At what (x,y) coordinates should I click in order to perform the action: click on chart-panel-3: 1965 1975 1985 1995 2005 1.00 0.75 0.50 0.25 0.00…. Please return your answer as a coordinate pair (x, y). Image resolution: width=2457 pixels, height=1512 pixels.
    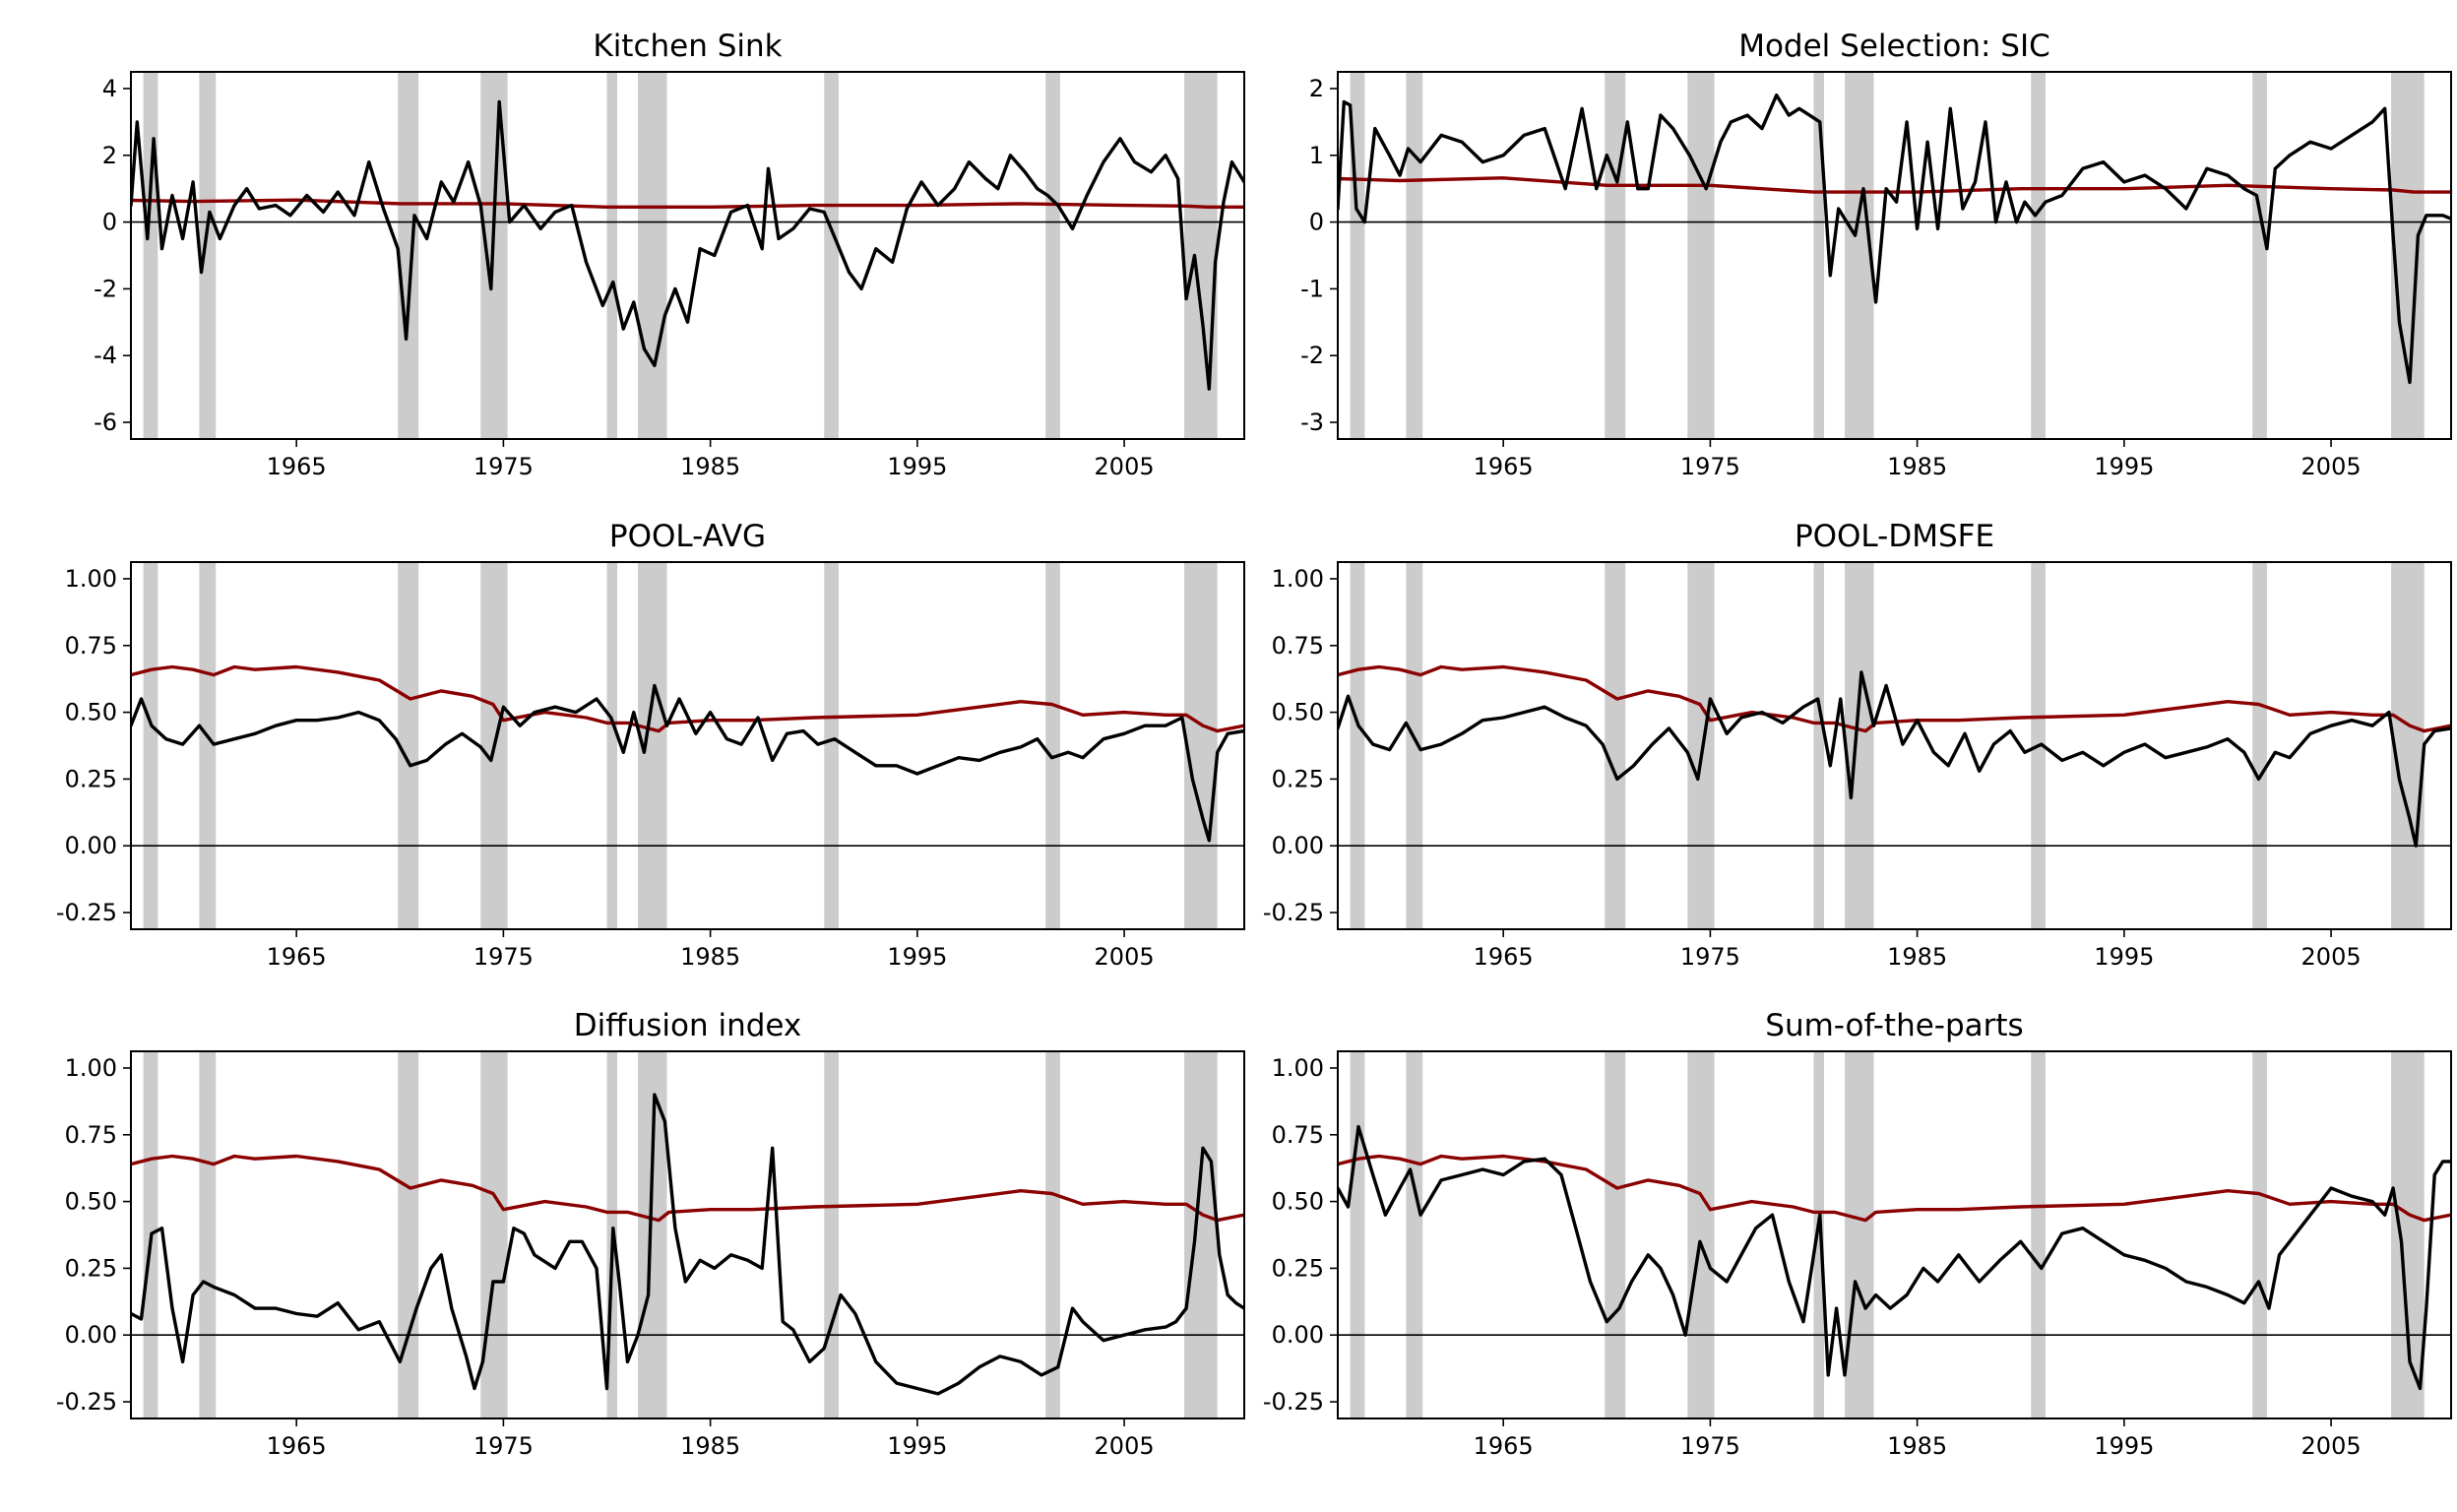
    Looking at the image, I should click on (650, 745).